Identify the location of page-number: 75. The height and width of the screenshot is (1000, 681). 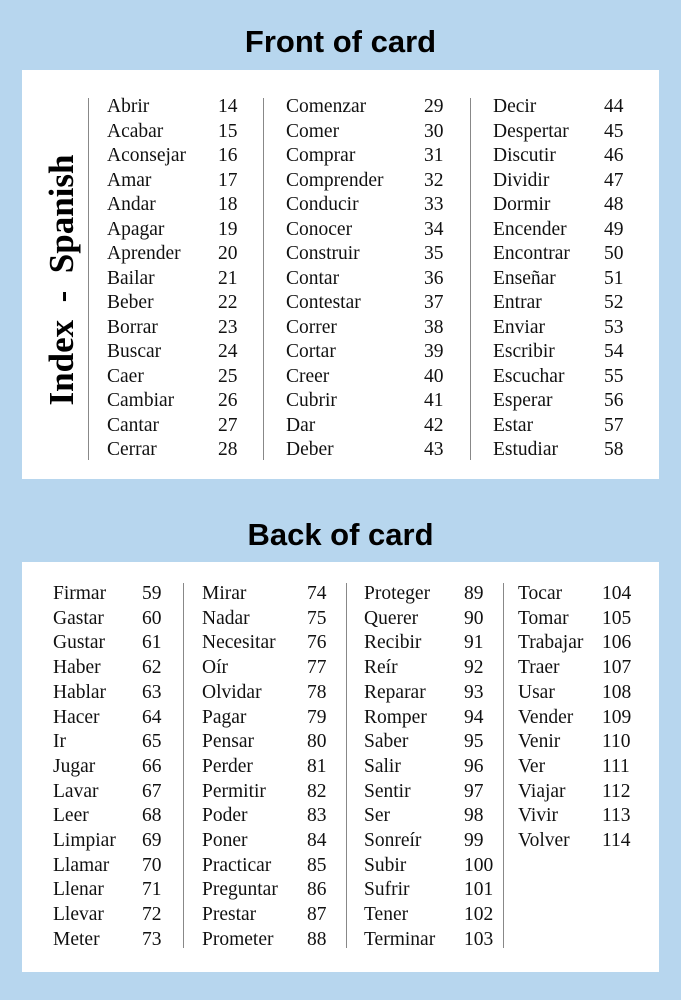
(317, 618).